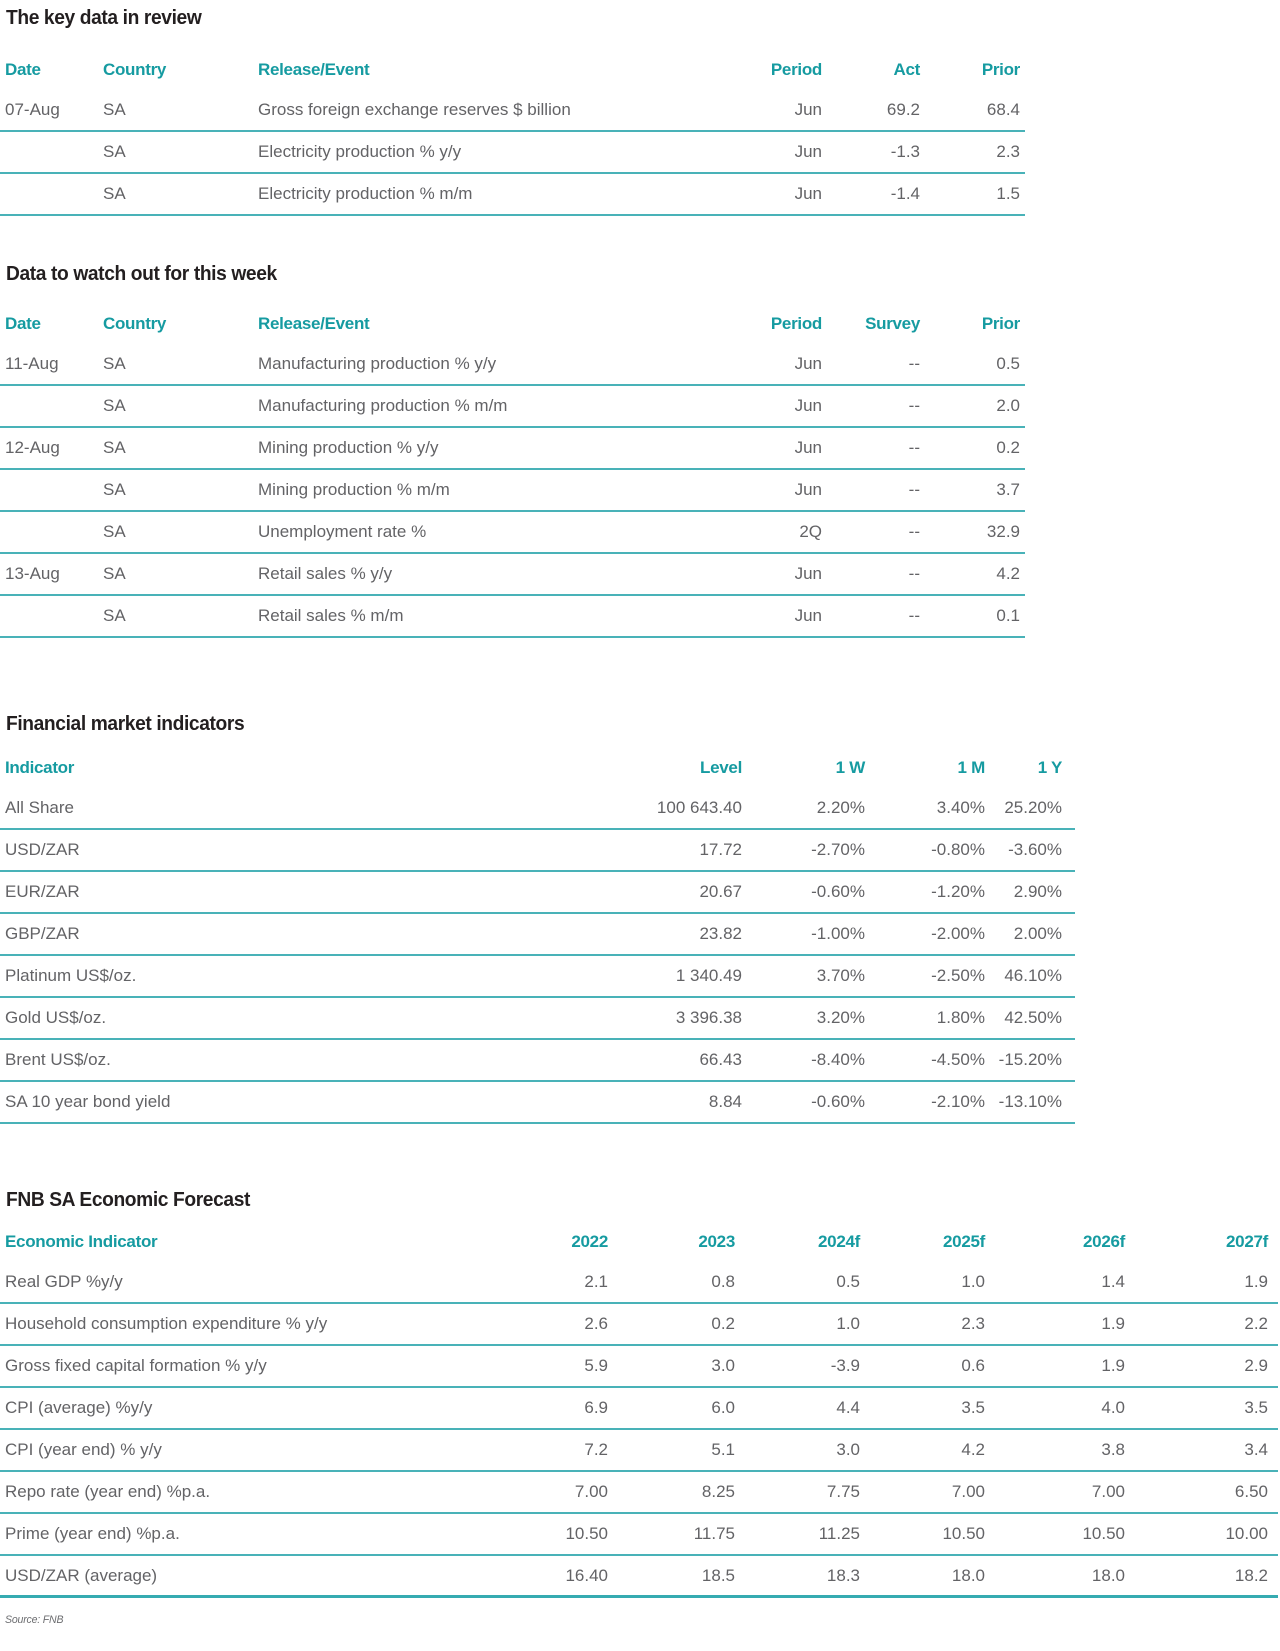 The height and width of the screenshot is (1651, 1280). What do you see at coordinates (596, 1281) in the screenshot?
I see `cell-2022: 2.1` at bounding box center [596, 1281].